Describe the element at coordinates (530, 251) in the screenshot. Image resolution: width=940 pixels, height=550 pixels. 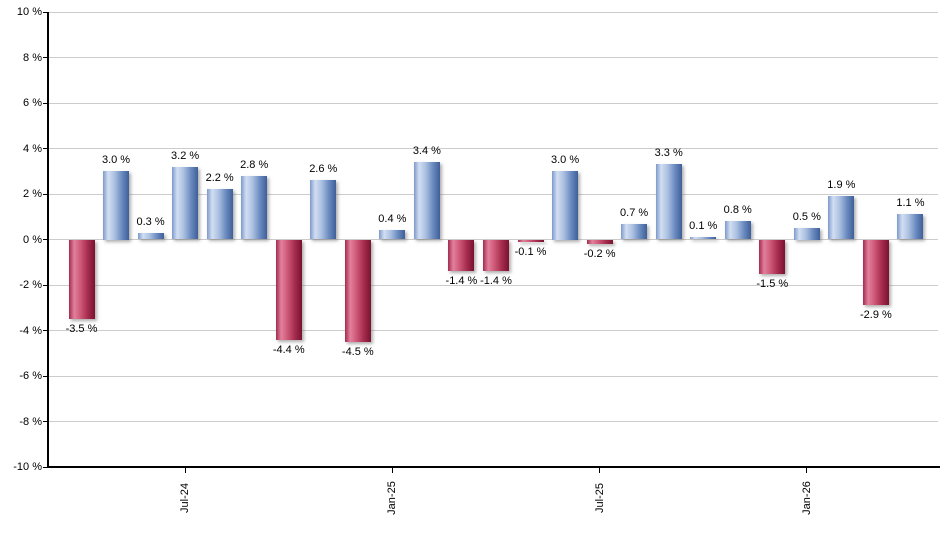
I see `bar-value-label: -0.1 %` at that location.